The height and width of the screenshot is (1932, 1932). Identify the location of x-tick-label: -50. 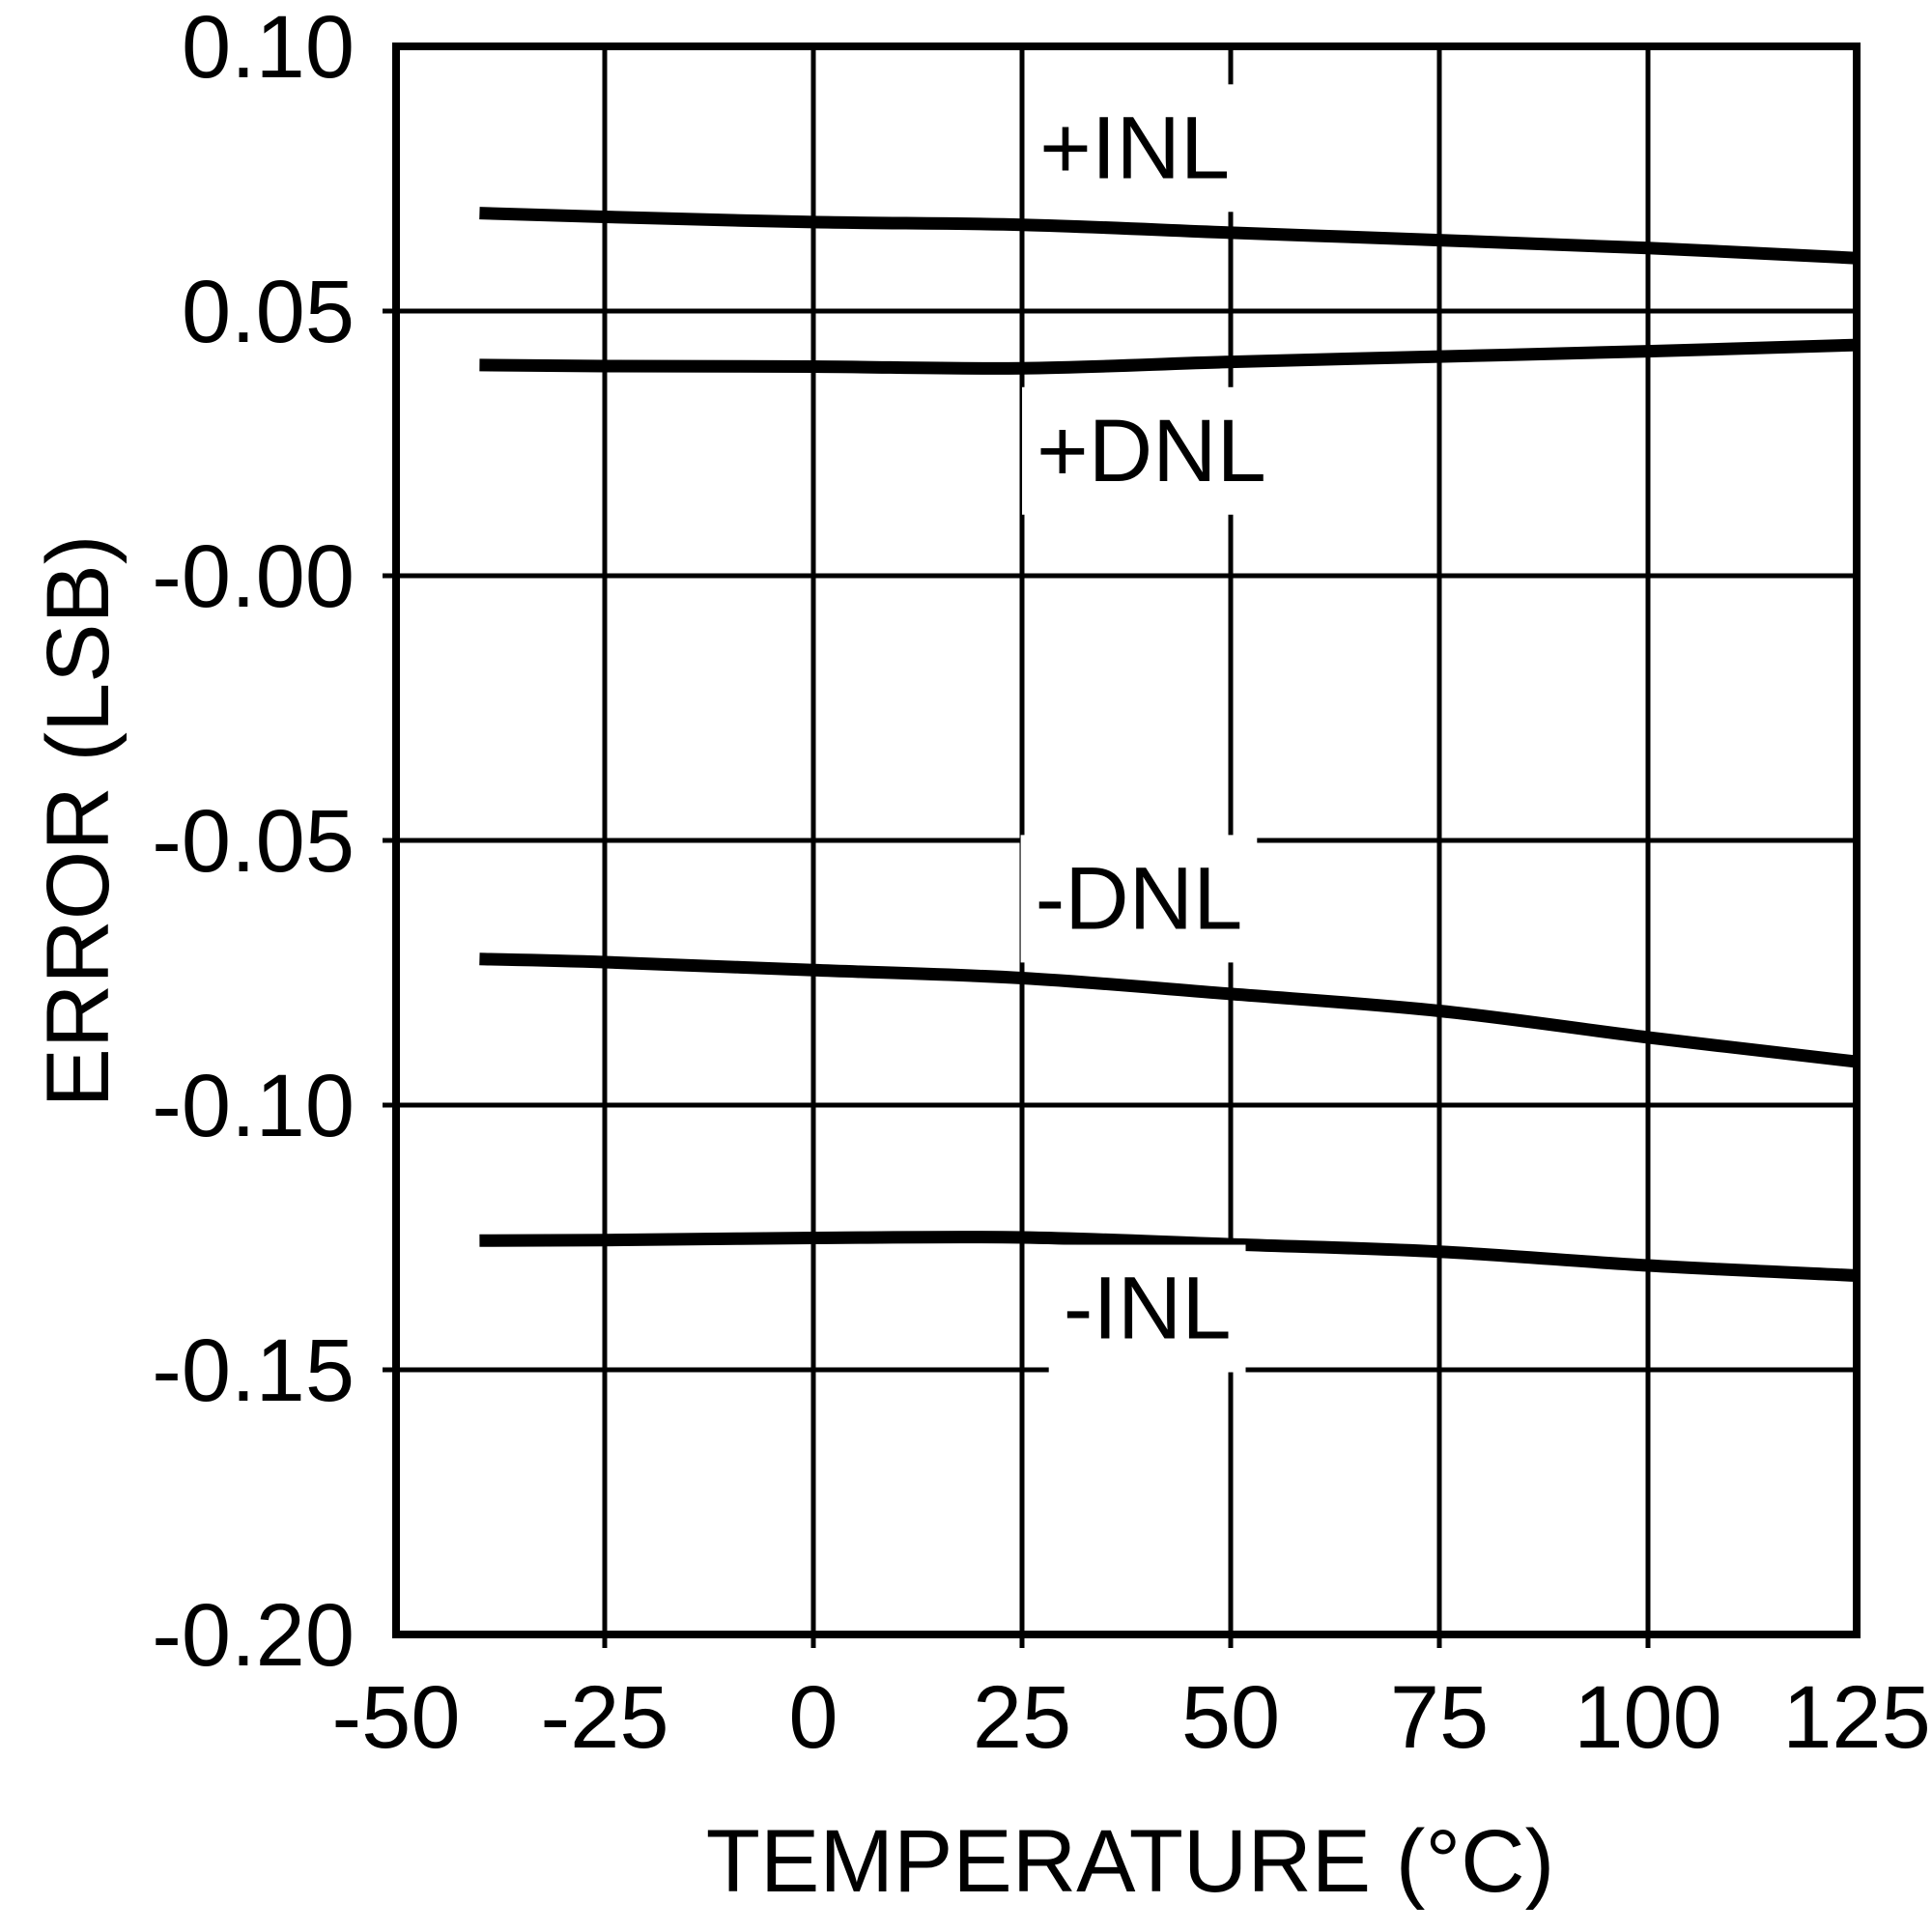
(396, 1717).